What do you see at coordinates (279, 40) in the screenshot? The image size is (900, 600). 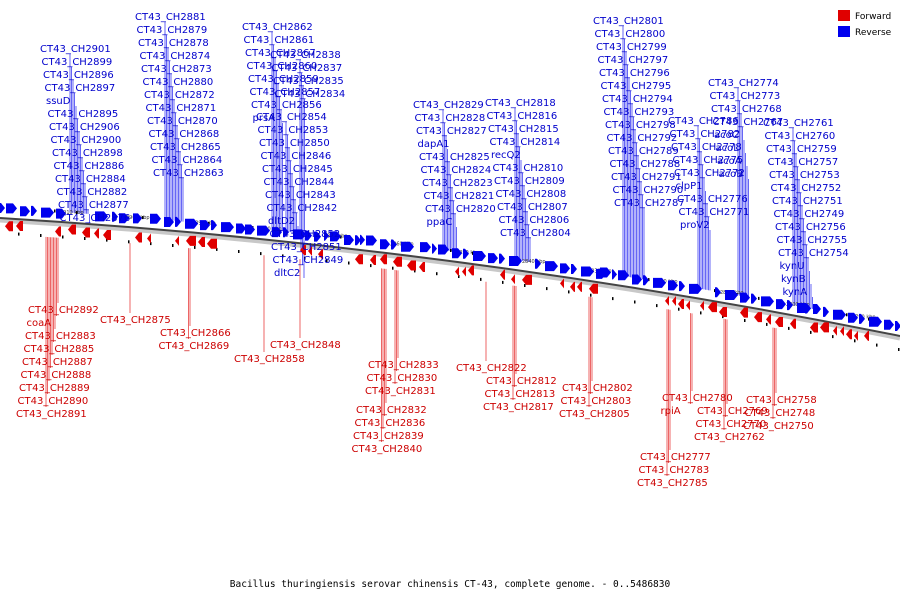 I see `reverse-gene-label: CT43_CH2861` at bounding box center [279, 40].